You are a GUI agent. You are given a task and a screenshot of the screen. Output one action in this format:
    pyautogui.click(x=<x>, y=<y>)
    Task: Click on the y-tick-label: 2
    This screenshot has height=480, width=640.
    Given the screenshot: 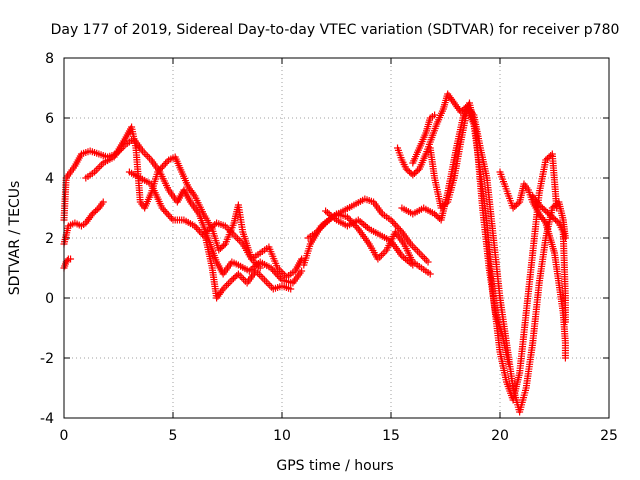 What is the action you would take?
    pyautogui.click(x=49, y=239)
    